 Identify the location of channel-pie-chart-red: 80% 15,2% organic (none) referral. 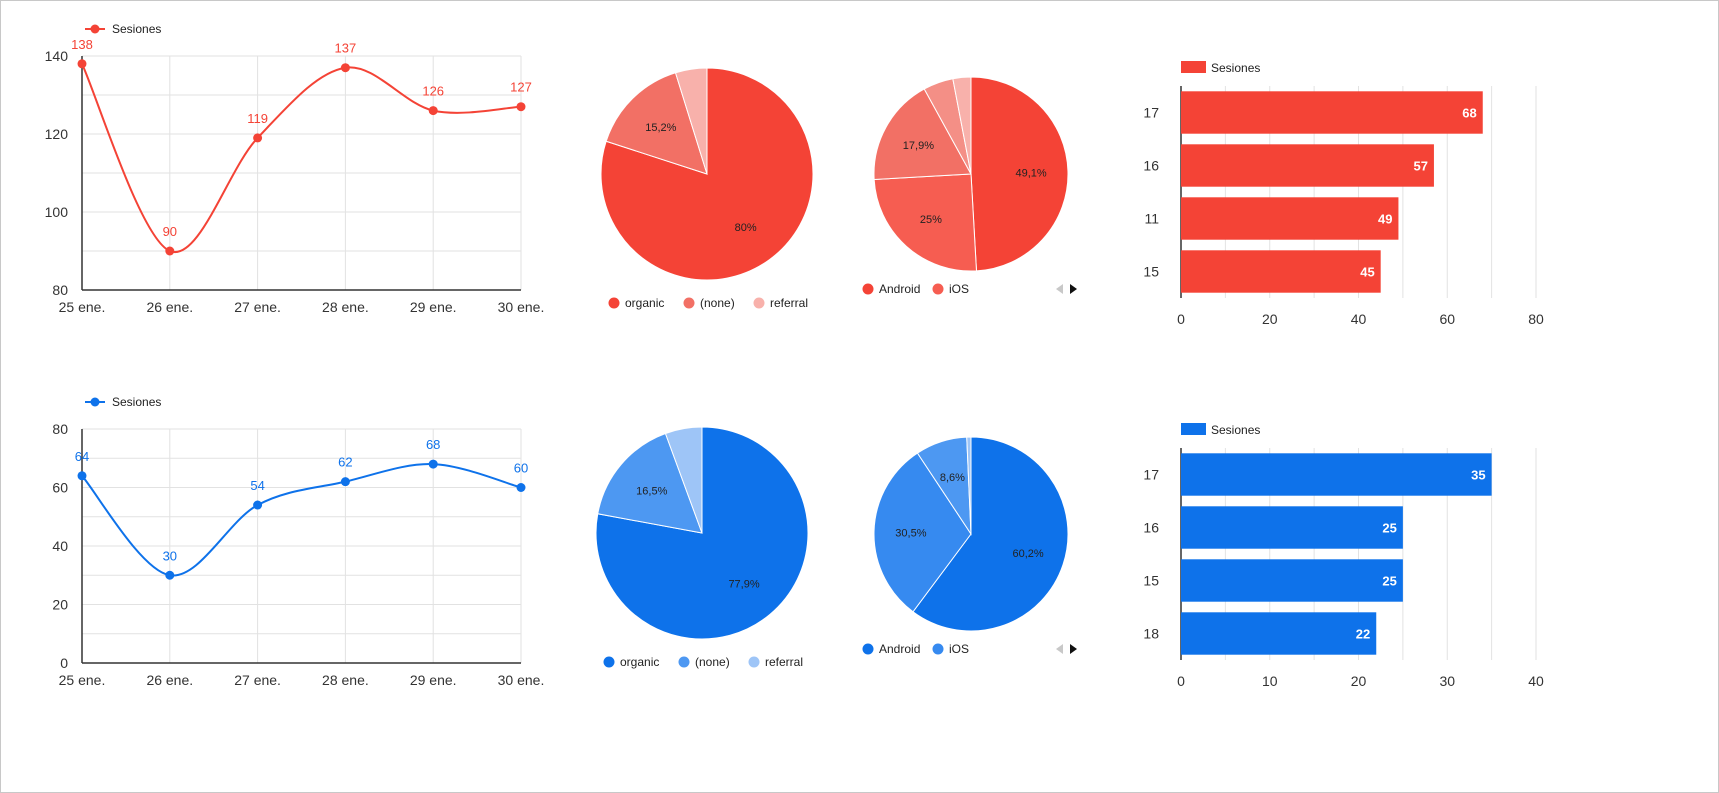
(707, 188).